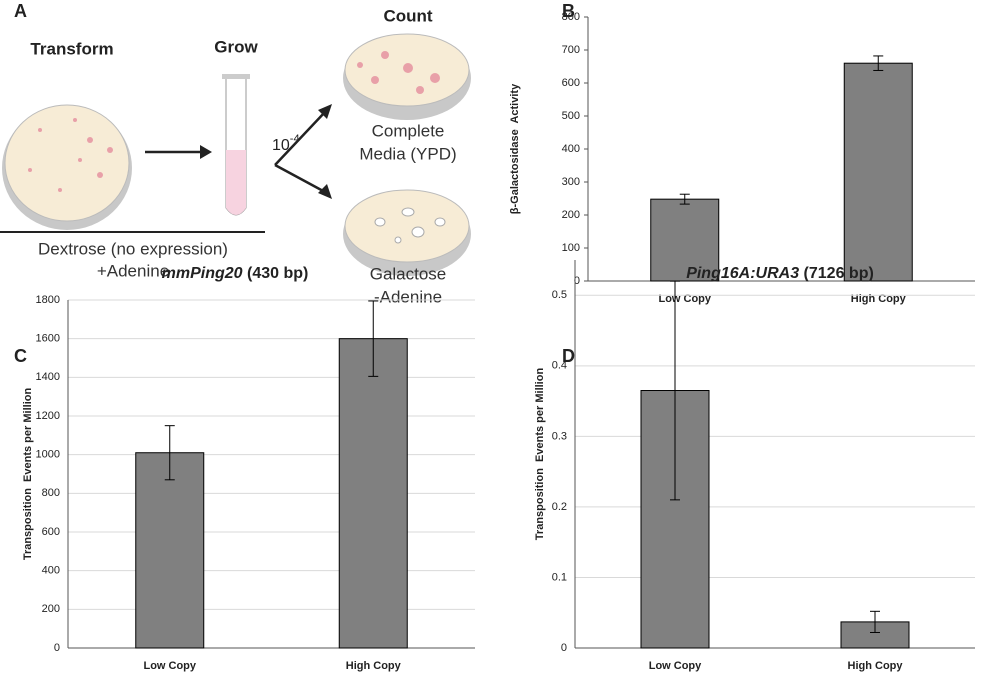 Image resolution: width=996 pixels, height=674 pixels. I want to click on condition: Dextrose (no expression), so click(133, 248).